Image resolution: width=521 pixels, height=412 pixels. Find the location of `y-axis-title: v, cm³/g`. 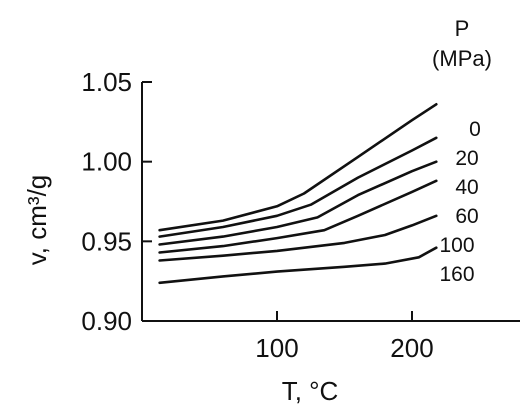

y-axis-title: v, cm³/g is located at coordinates (37, 220).